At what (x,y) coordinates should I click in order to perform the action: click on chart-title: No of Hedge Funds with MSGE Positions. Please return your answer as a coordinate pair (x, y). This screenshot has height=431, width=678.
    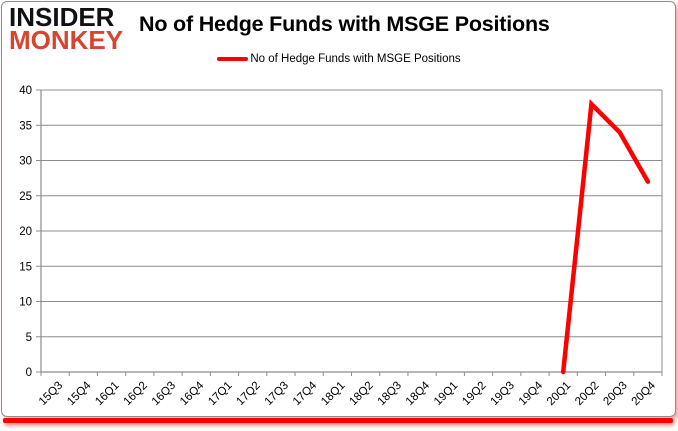
    Looking at the image, I should click on (344, 24).